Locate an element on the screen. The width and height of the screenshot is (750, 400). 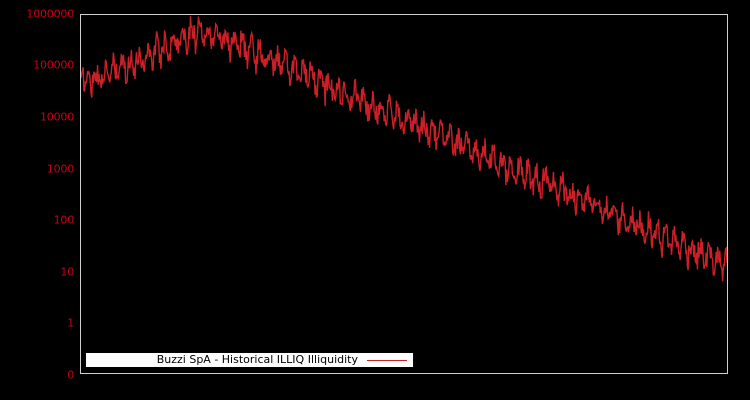
y-tick-1: 1 is located at coordinates (70, 323).